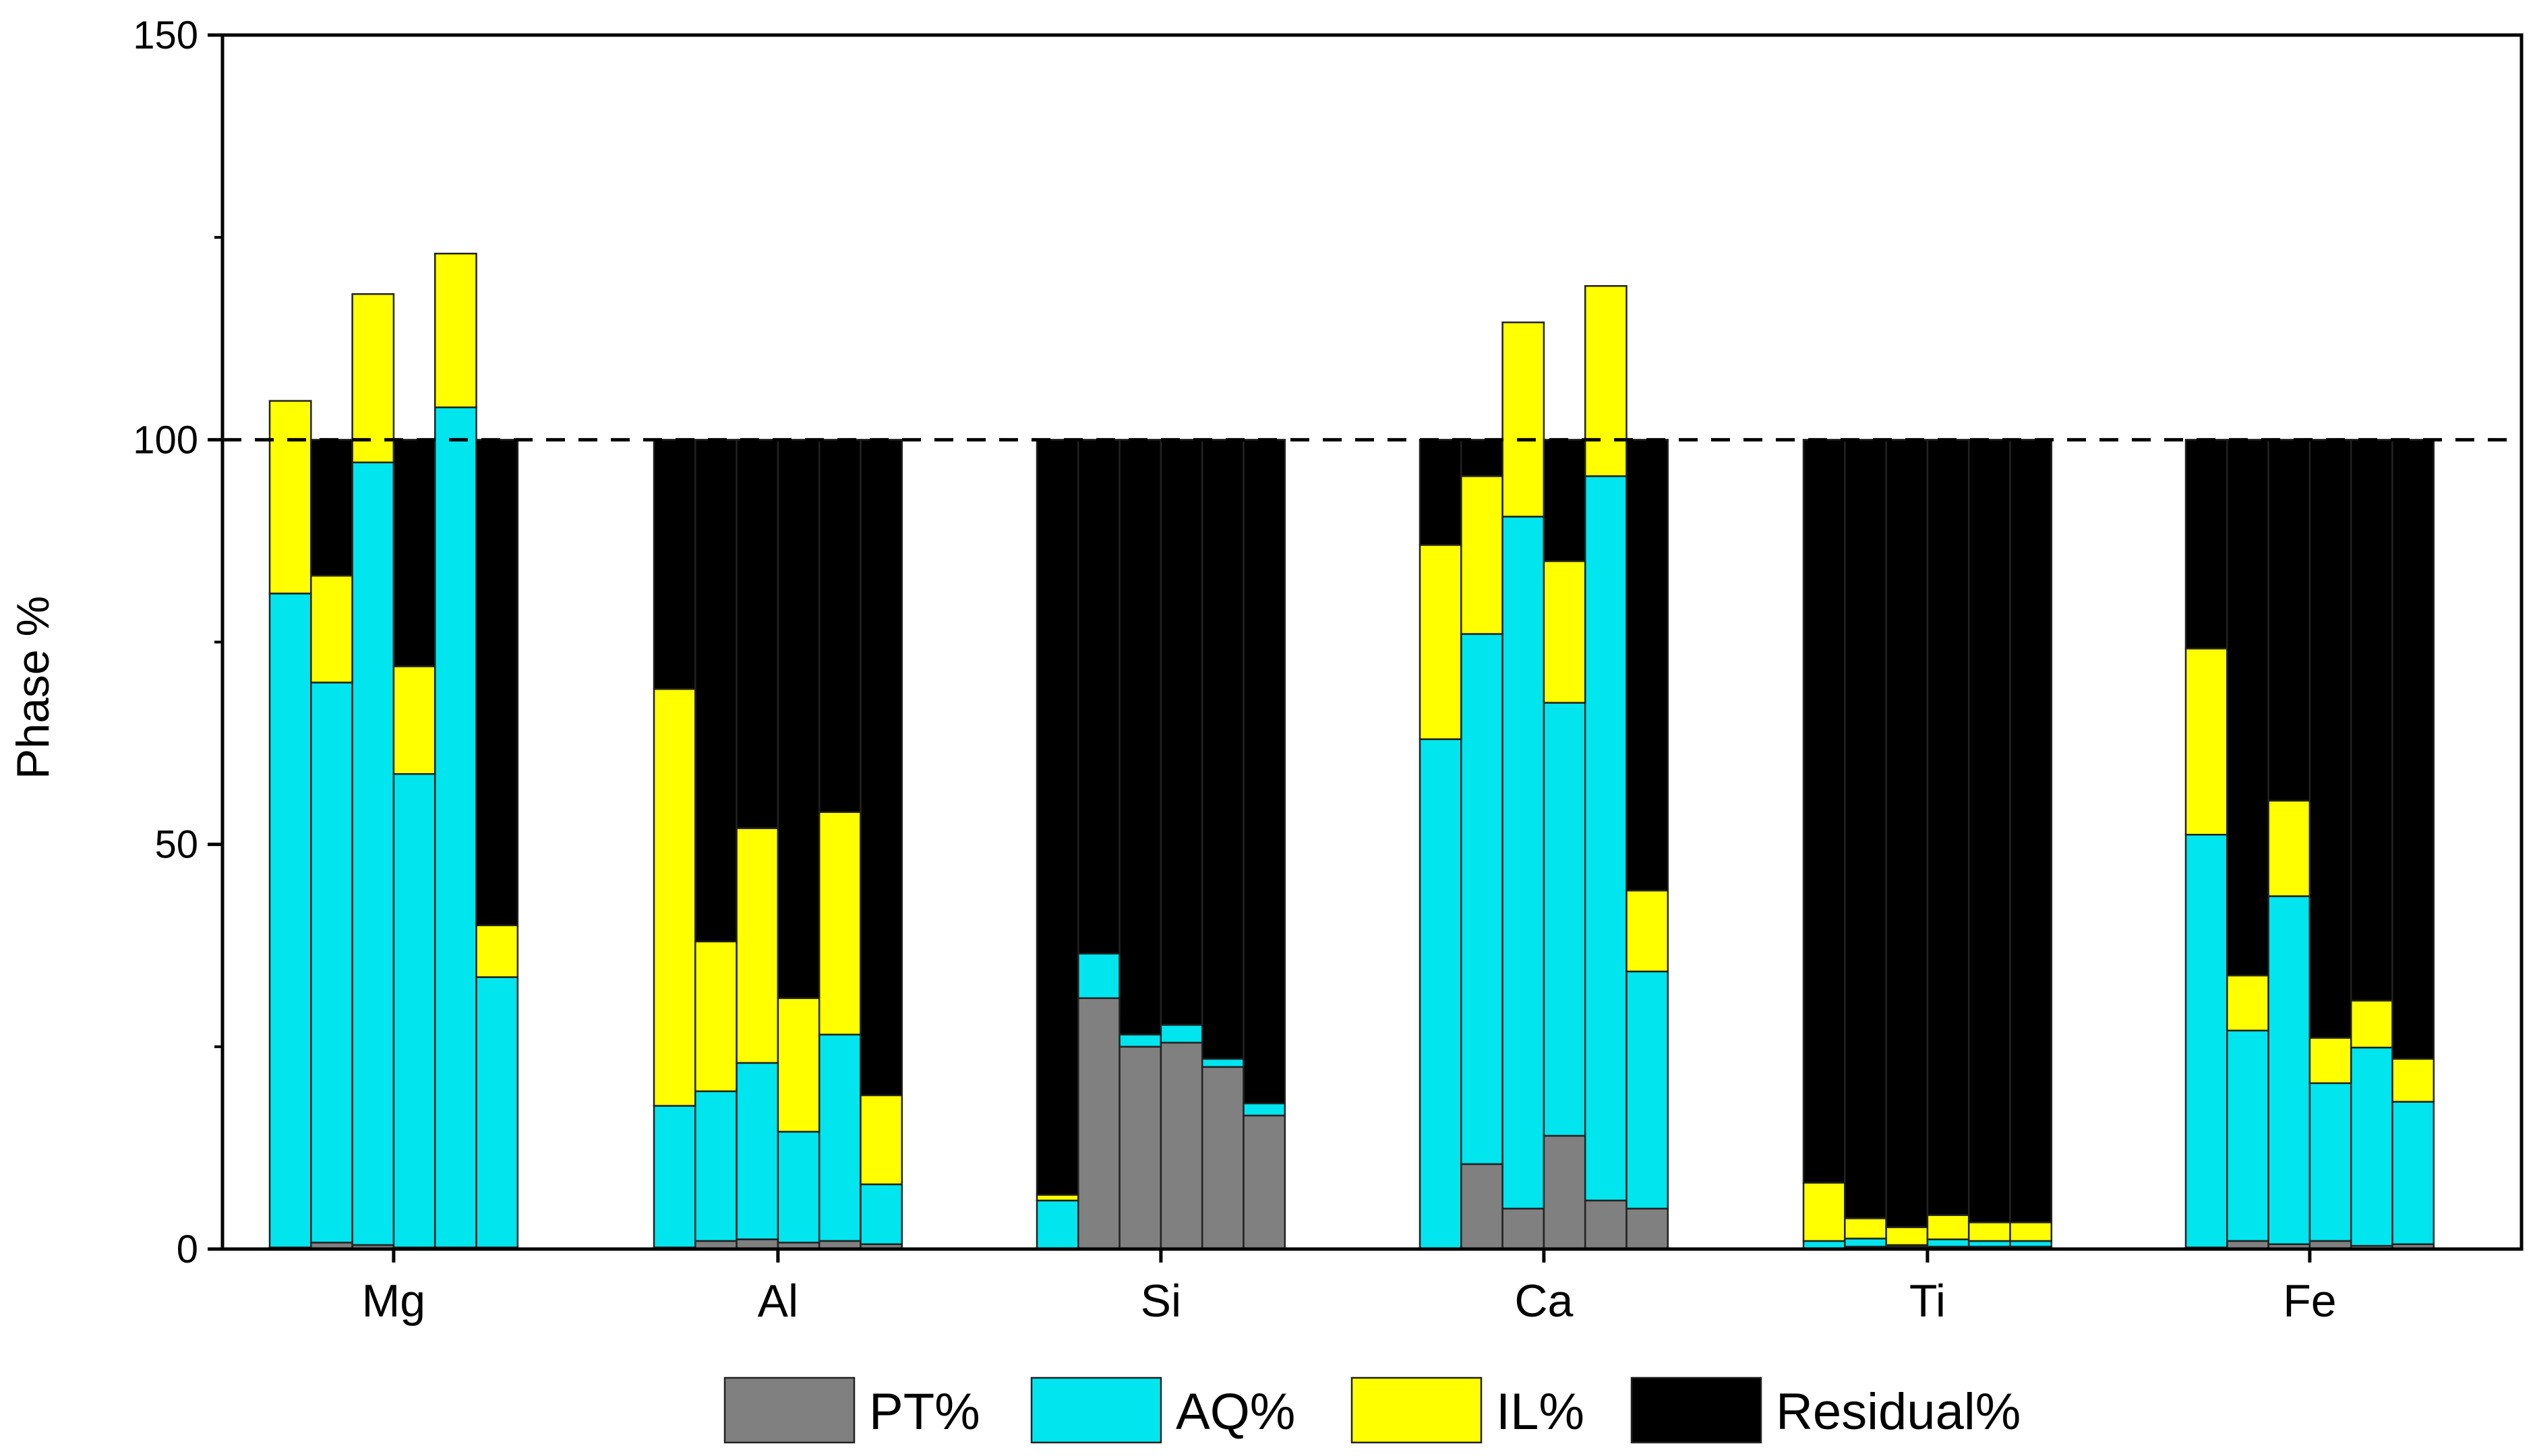  What do you see at coordinates (1416, 1410) in the screenshot?
I see `legend-swatch-il` at bounding box center [1416, 1410].